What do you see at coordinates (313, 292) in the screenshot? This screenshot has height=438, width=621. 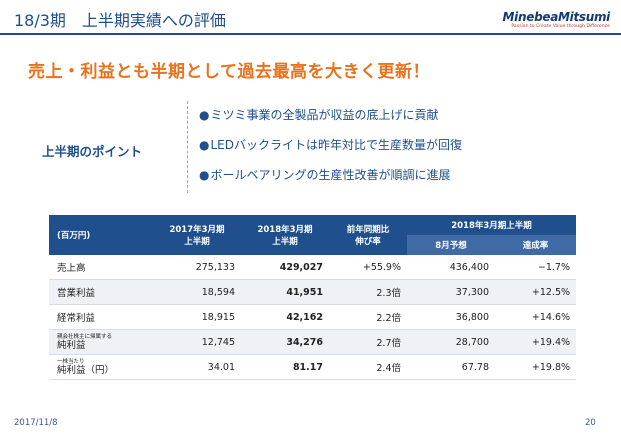 I see `table-row: 営業利益 18,594 41,951 2.3倍 37,300 +12.5%` at bounding box center [313, 292].